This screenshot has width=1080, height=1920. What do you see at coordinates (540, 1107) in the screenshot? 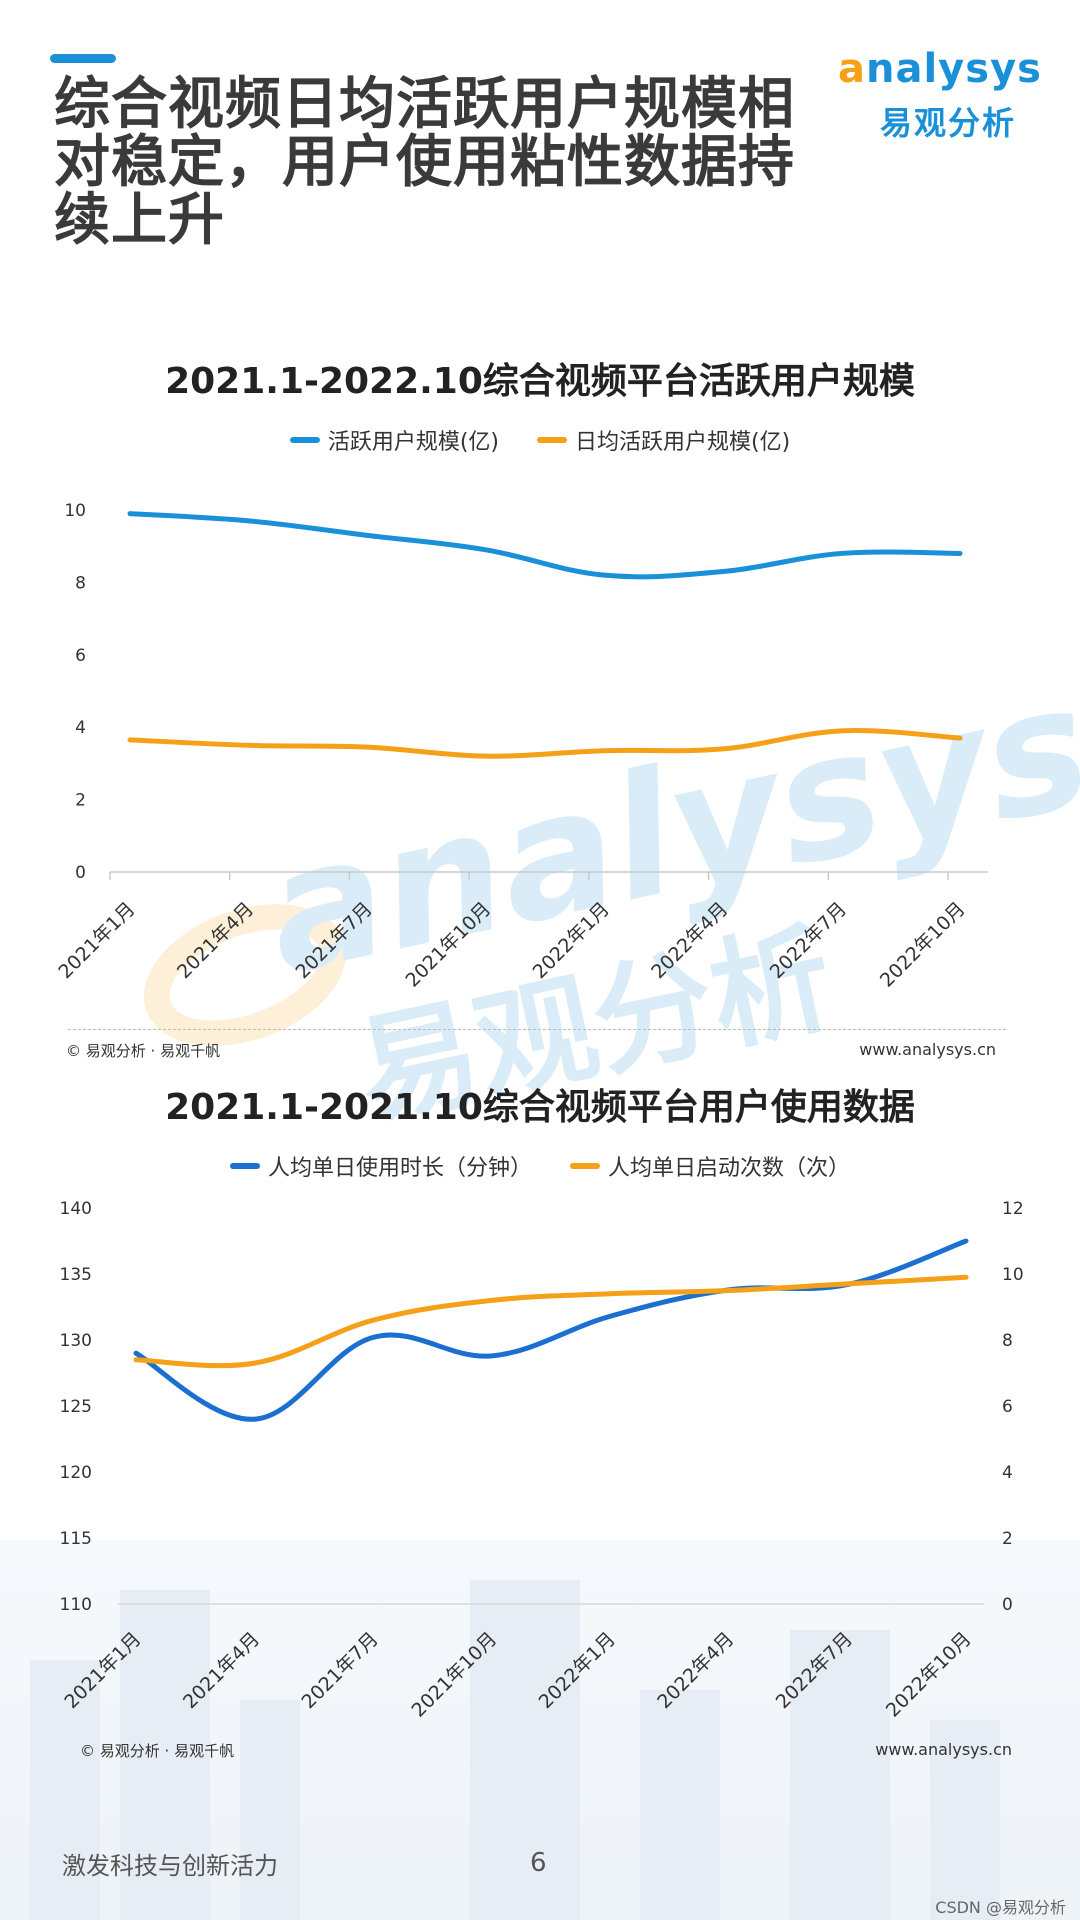
I see `chart2-title: 2021.1-2021.10综合视频平台用户使用数据` at bounding box center [540, 1107].